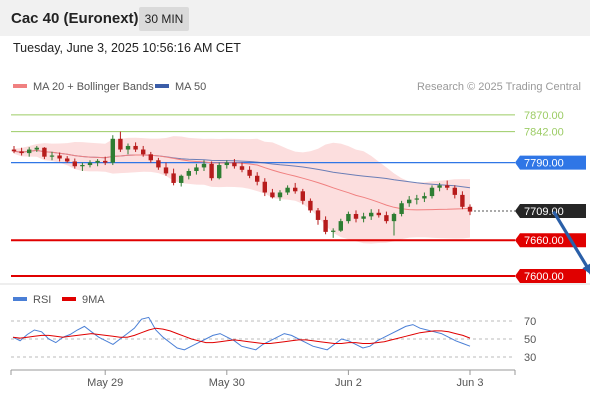 The height and width of the screenshot is (400, 590). What do you see at coordinates (544, 277) in the screenshot?
I see `level-label-7600.00: 7600.00` at bounding box center [544, 277].